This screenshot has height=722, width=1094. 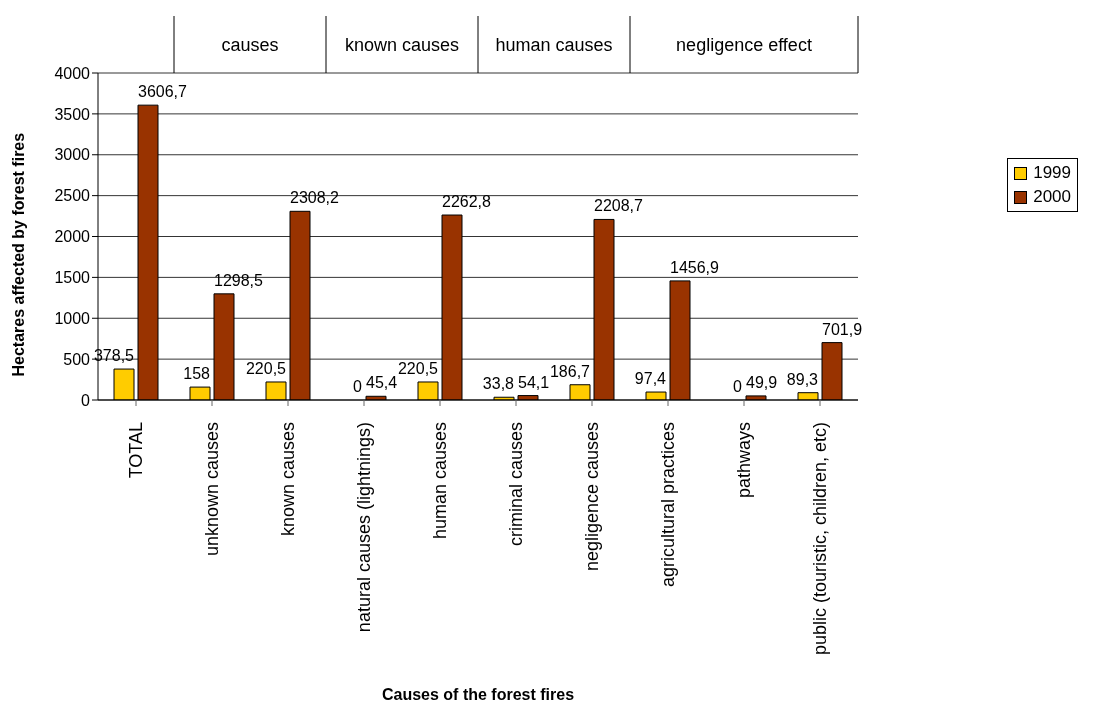 I want to click on y-tick-label: 3500, so click(x=72, y=114).